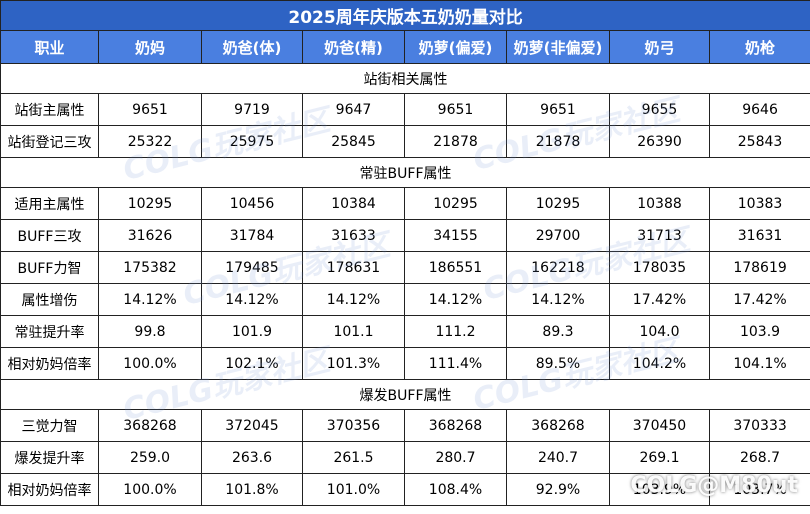 The width and height of the screenshot is (810, 514). I want to click on table-cell: 31626, so click(150, 235).